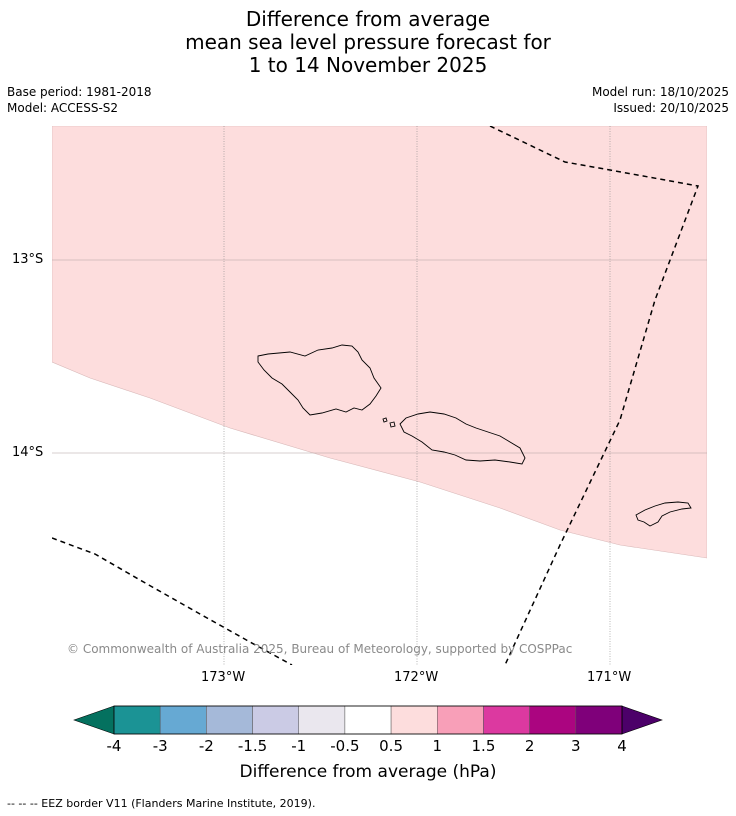  What do you see at coordinates (79, 100) in the screenshot?
I see `meta-left: Base period: 1981-2018 Model: ACCESS-S2` at bounding box center [79, 100].